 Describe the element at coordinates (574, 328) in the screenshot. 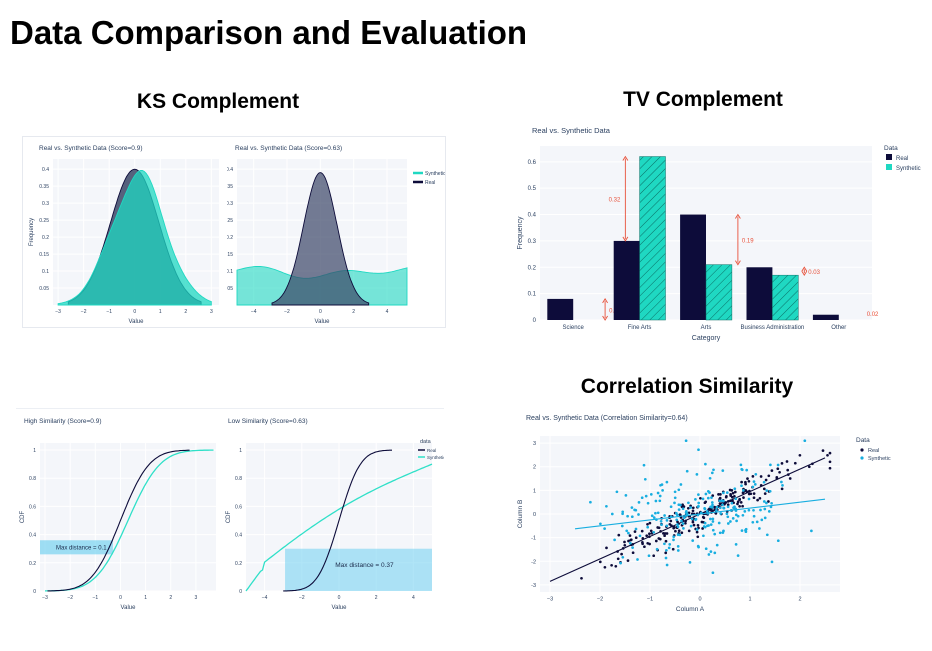

I see `x-tick-label: Science` at that location.